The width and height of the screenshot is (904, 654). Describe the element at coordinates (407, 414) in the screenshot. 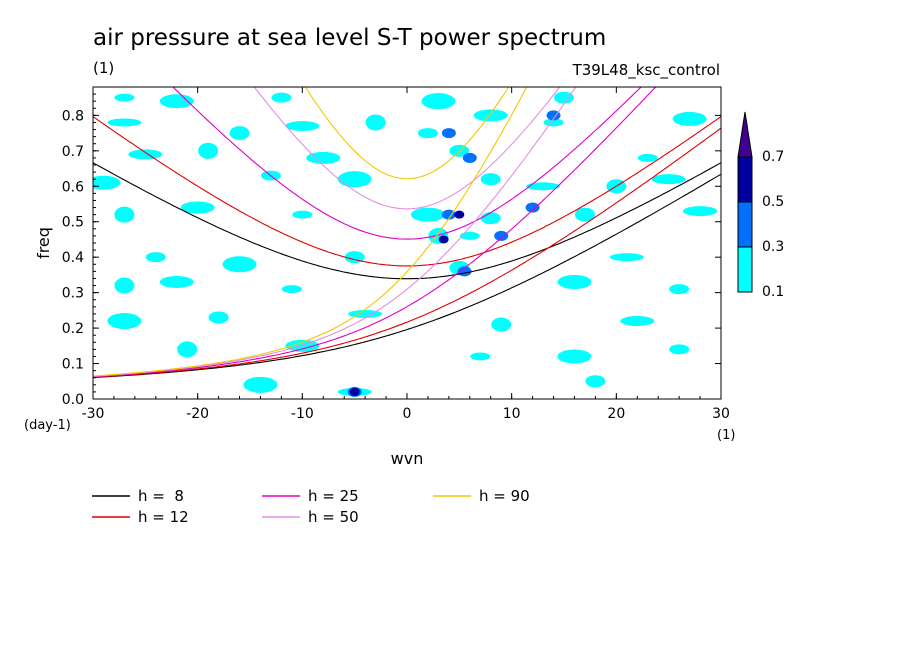

I see `x-tick-label: 0` at that location.